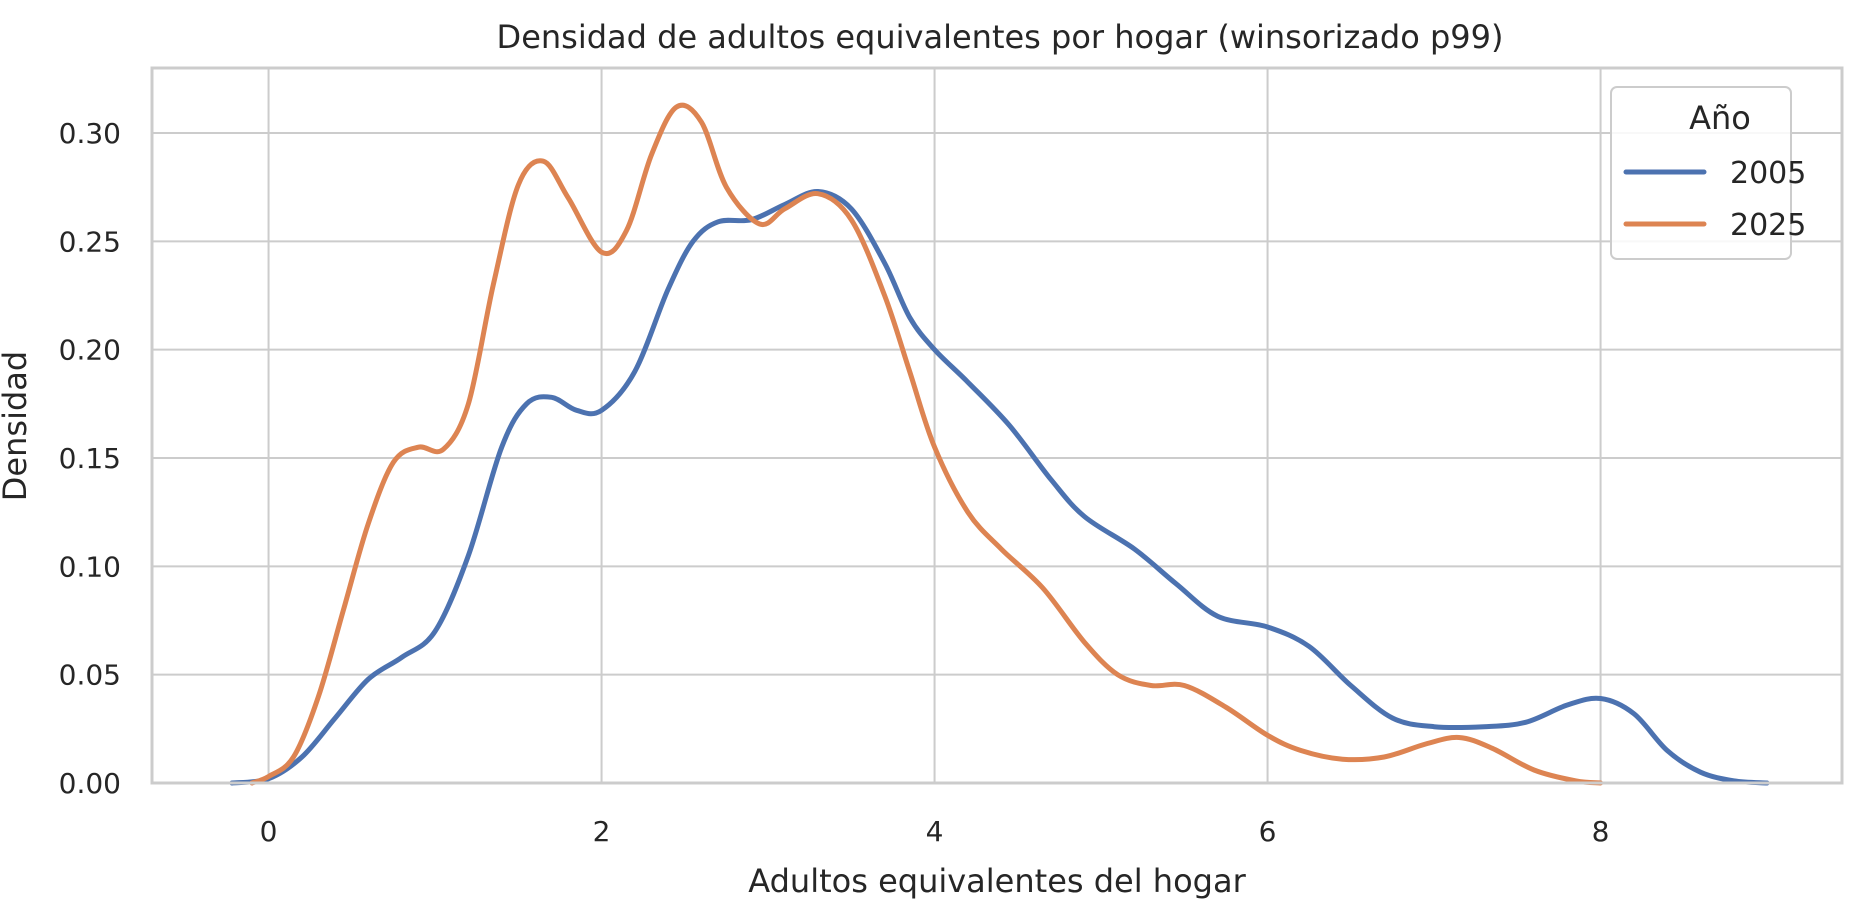 The height and width of the screenshot is (906, 1852). What do you see at coordinates (997, 881) in the screenshot?
I see `x-axis-title: Adultos equivalentes del hogar` at bounding box center [997, 881].